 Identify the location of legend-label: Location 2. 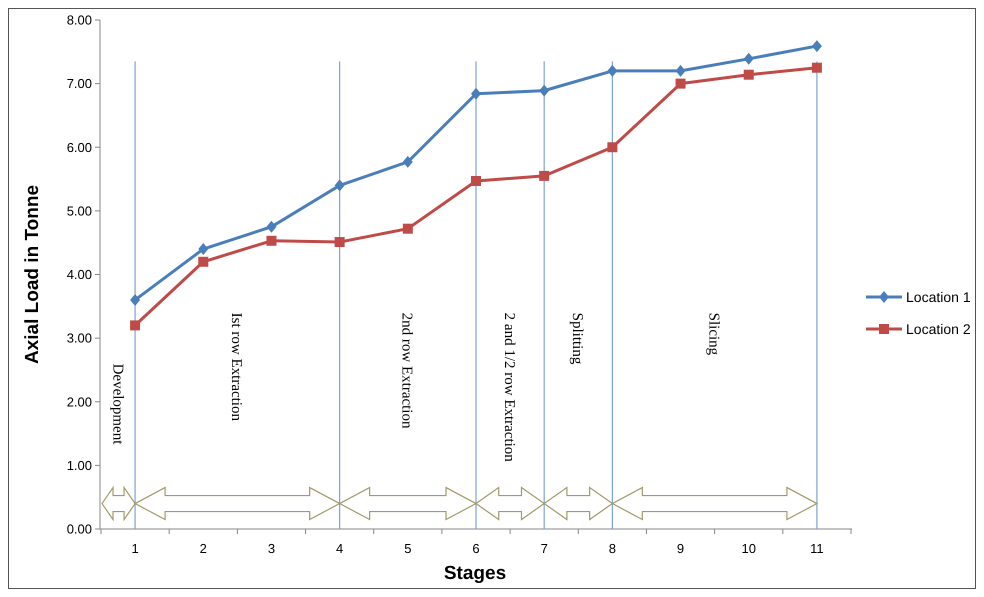
(938, 328).